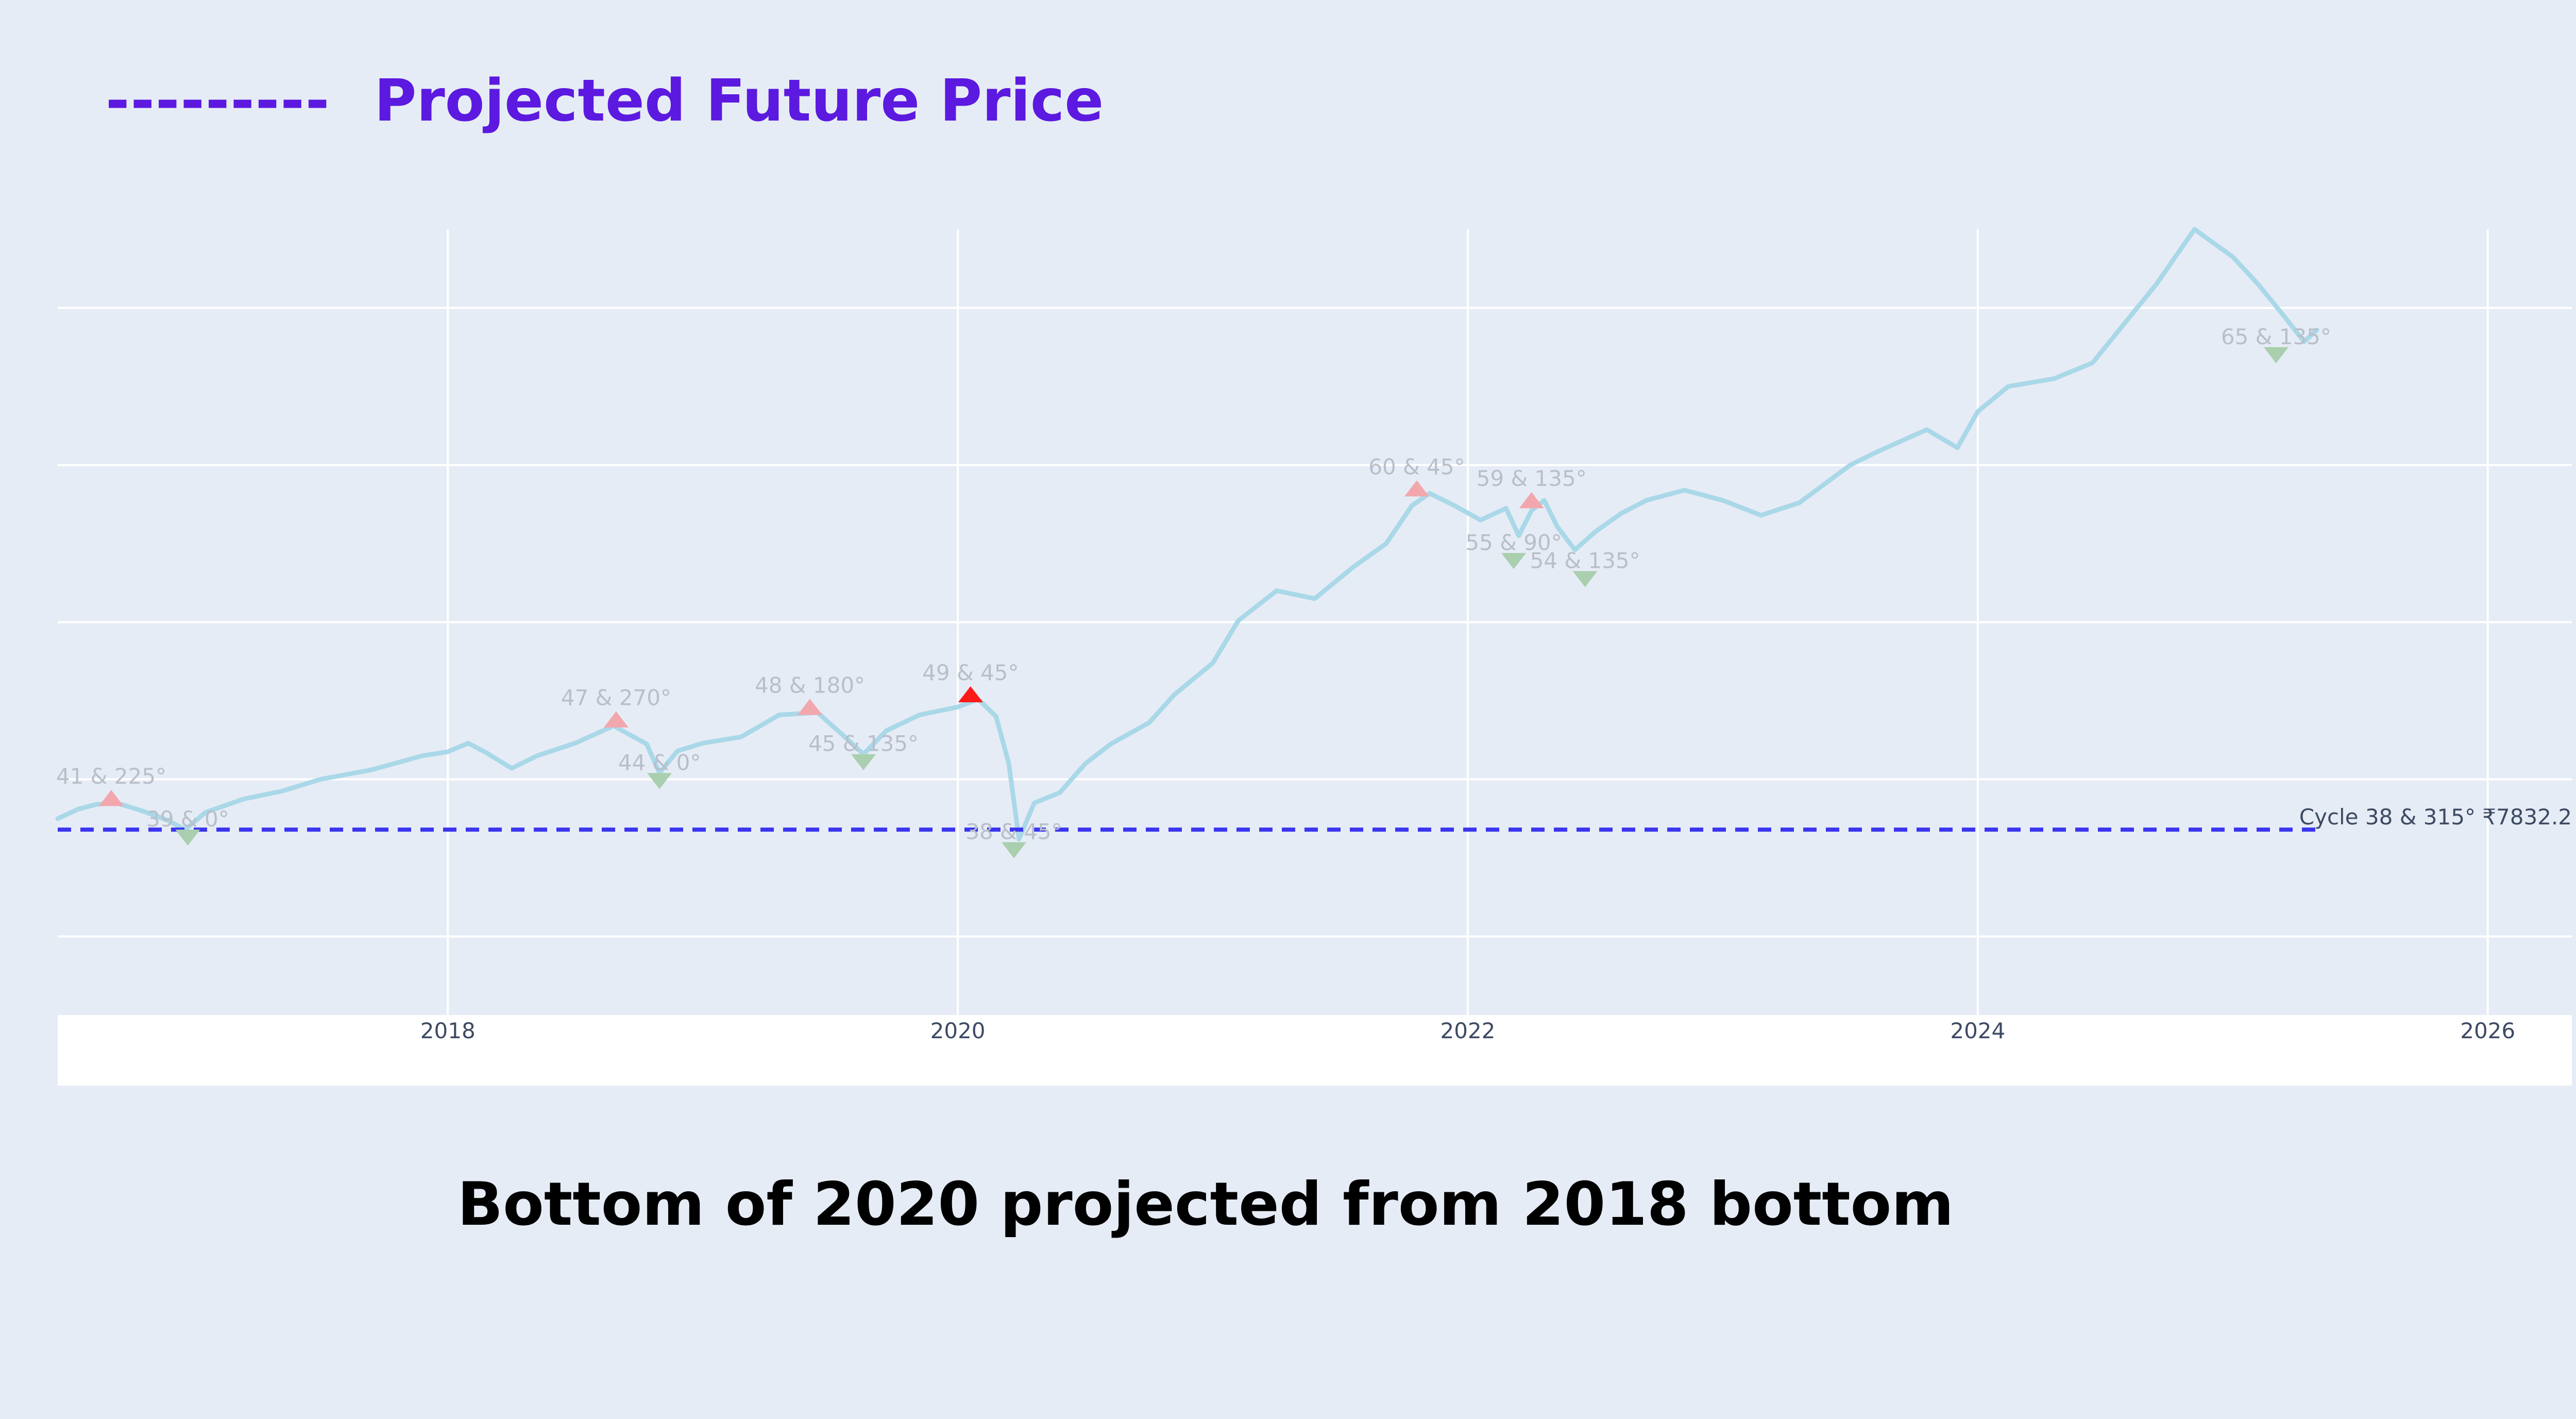  What do you see at coordinates (1315, 1050) in the screenshot?
I see `x-axis-band` at bounding box center [1315, 1050].